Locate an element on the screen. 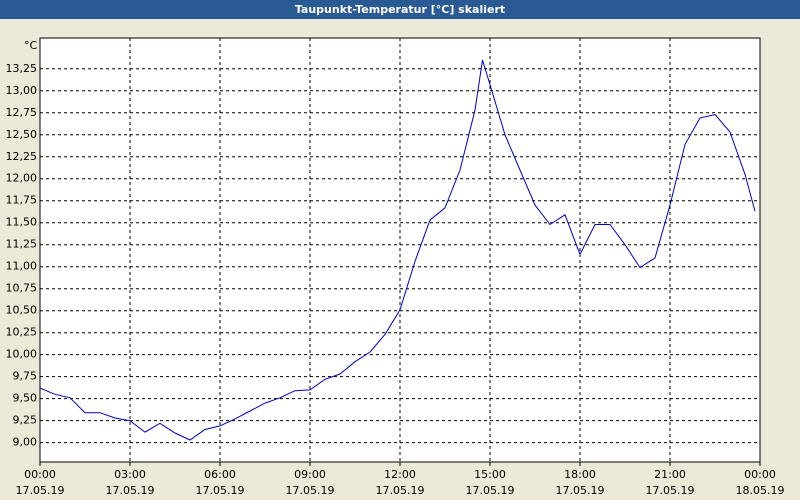 The width and height of the screenshot is (800, 500). x-tick-label: 12:00 is located at coordinates (400, 474).